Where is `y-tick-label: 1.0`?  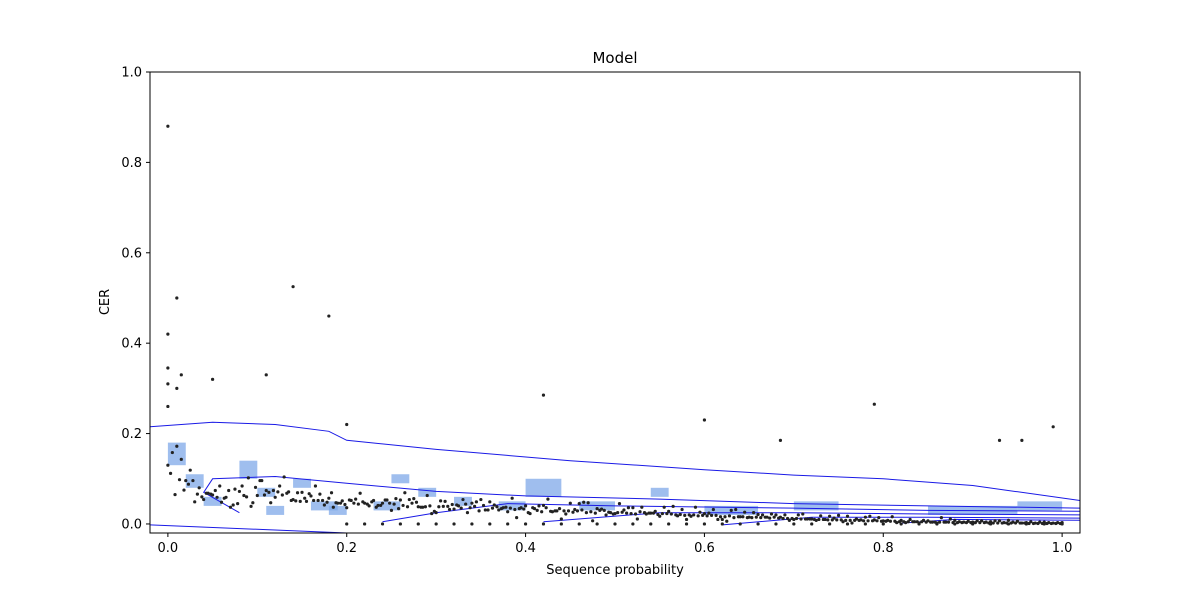
y-tick-label: 1.0 is located at coordinates (131, 73).